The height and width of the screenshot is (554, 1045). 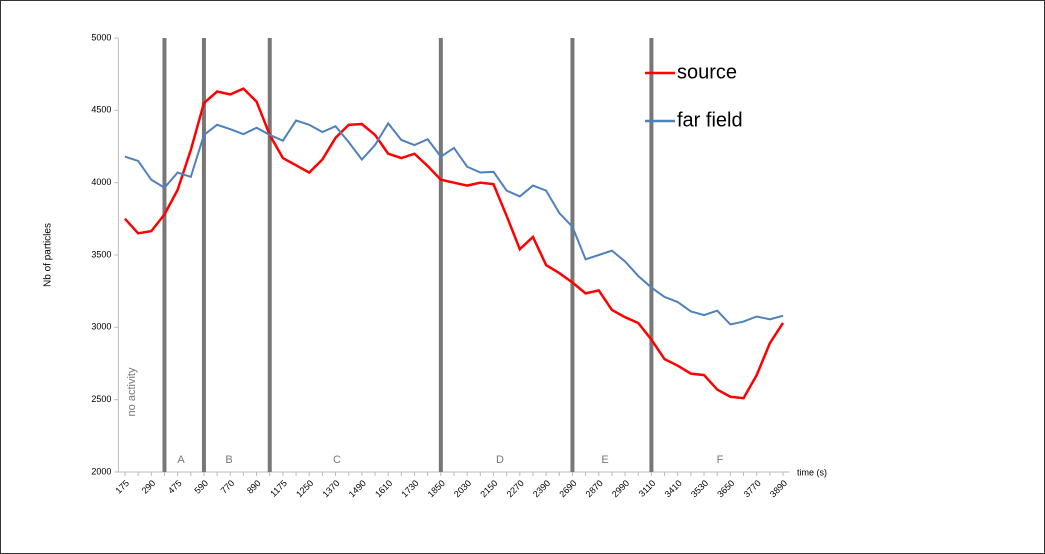 What do you see at coordinates (101, 110) in the screenshot?
I see `y-tick-label: 4500` at bounding box center [101, 110].